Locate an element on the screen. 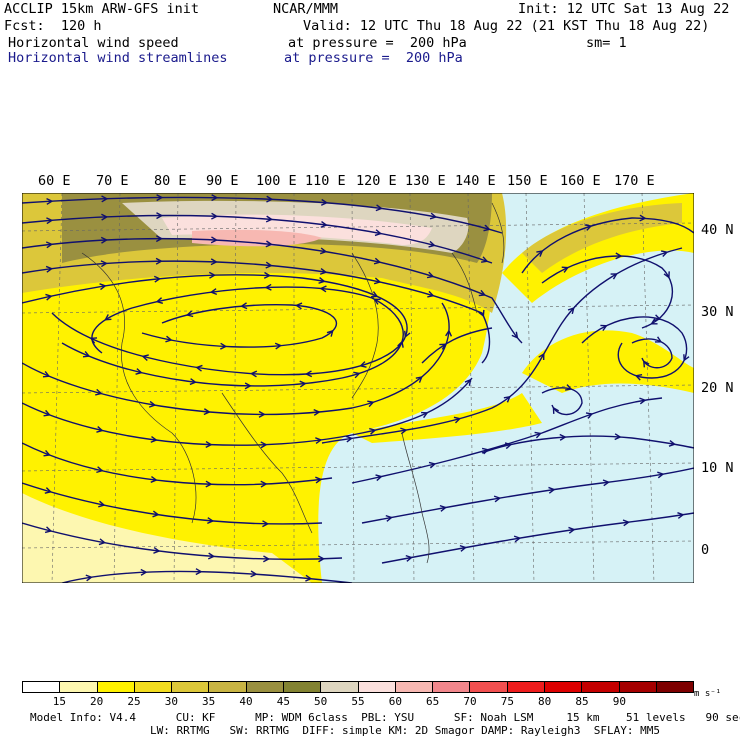 The height and width of the screenshot is (740, 740). colorbar-units: m s⁻¹ is located at coordinates (708, 694).